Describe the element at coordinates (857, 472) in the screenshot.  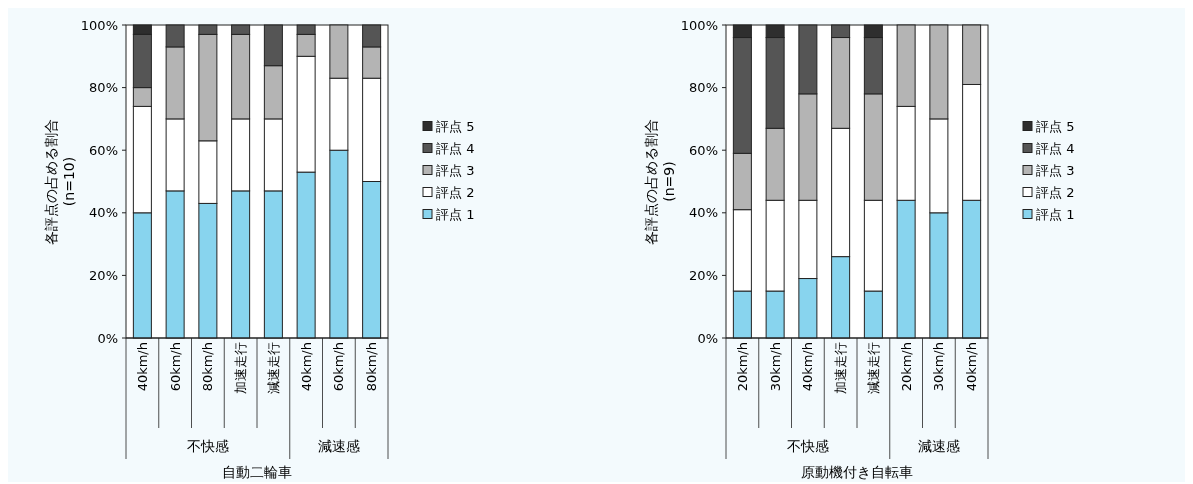
I see `x-axis-title: 原動機付き自転車` at that location.